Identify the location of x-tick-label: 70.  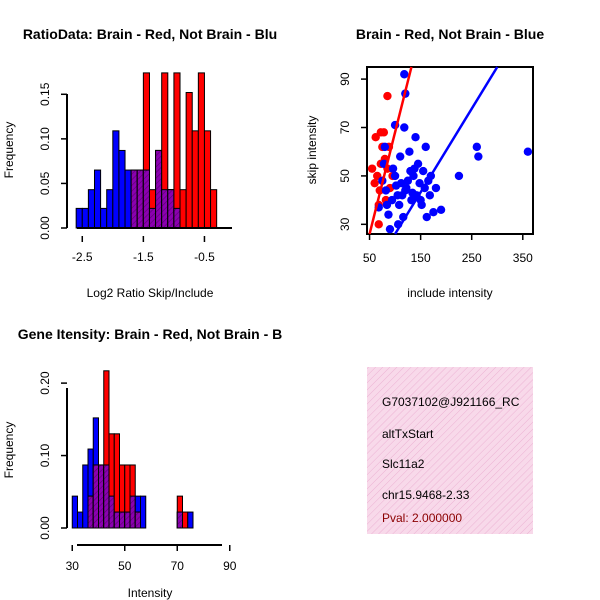
(178, 566).